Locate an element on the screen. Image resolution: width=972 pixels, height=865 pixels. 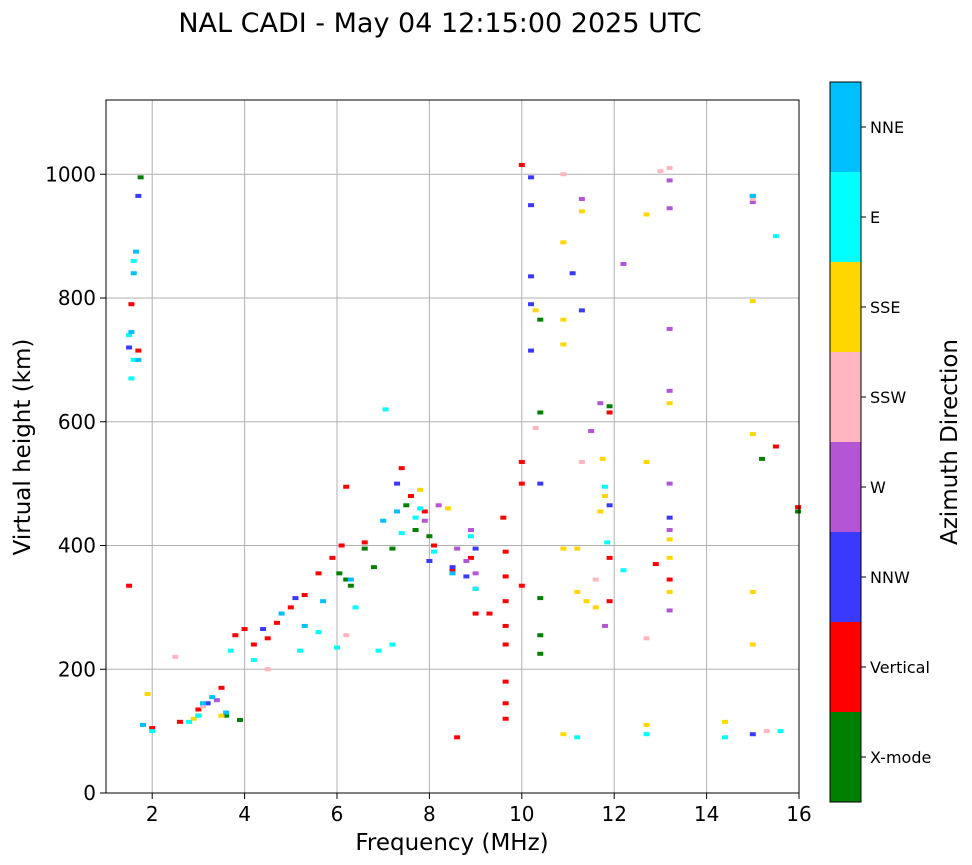
x-tick-label: 6 is located at coordinates (337, 814).